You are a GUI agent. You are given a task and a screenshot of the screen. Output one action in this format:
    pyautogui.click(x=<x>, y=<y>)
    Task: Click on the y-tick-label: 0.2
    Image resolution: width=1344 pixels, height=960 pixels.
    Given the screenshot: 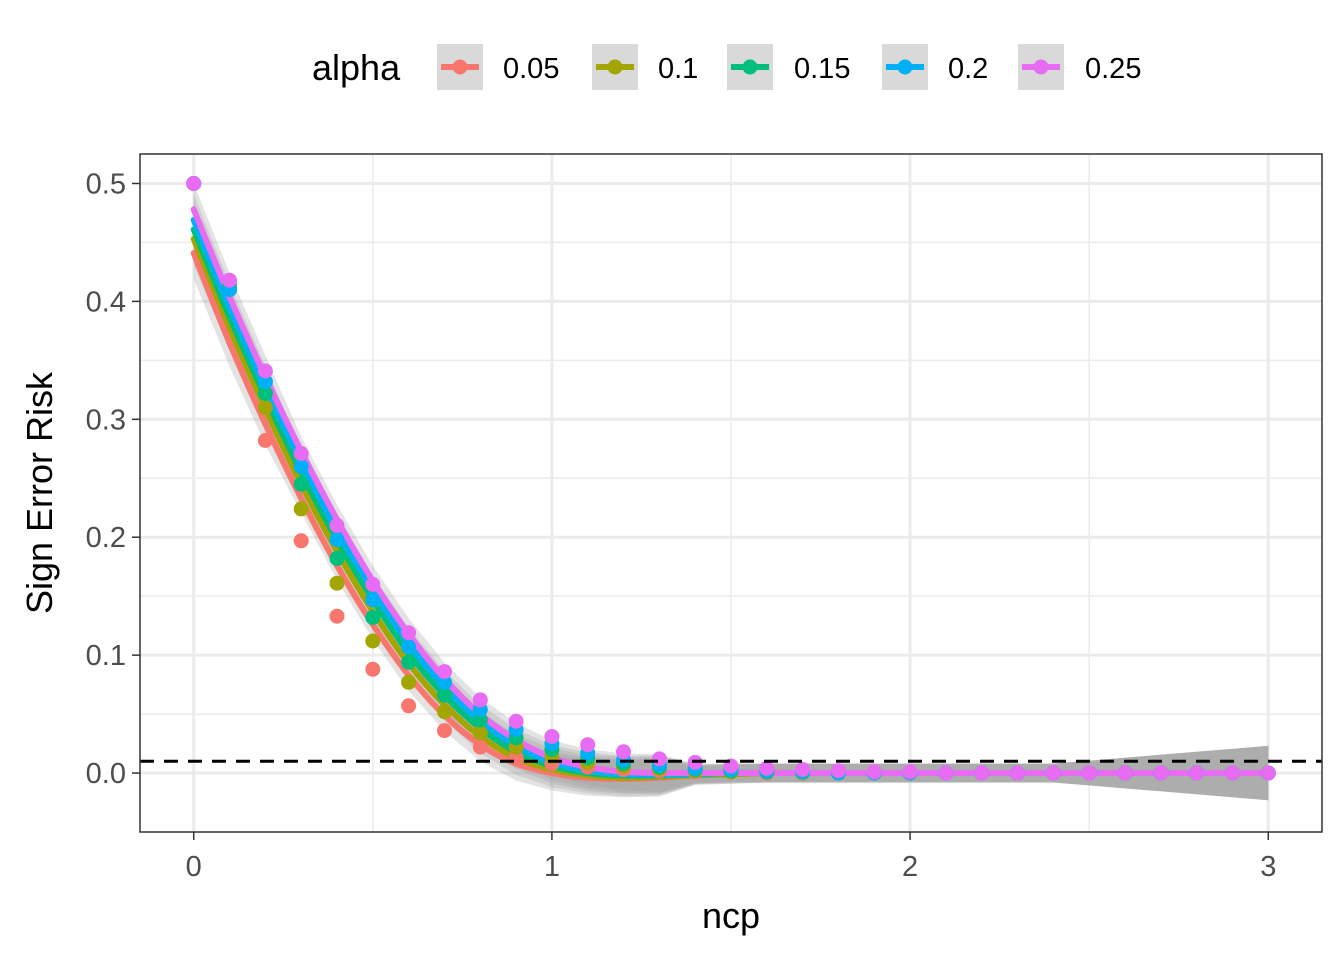 What is the action you would take?
    pyautogui.click(x=106, y=538)
    